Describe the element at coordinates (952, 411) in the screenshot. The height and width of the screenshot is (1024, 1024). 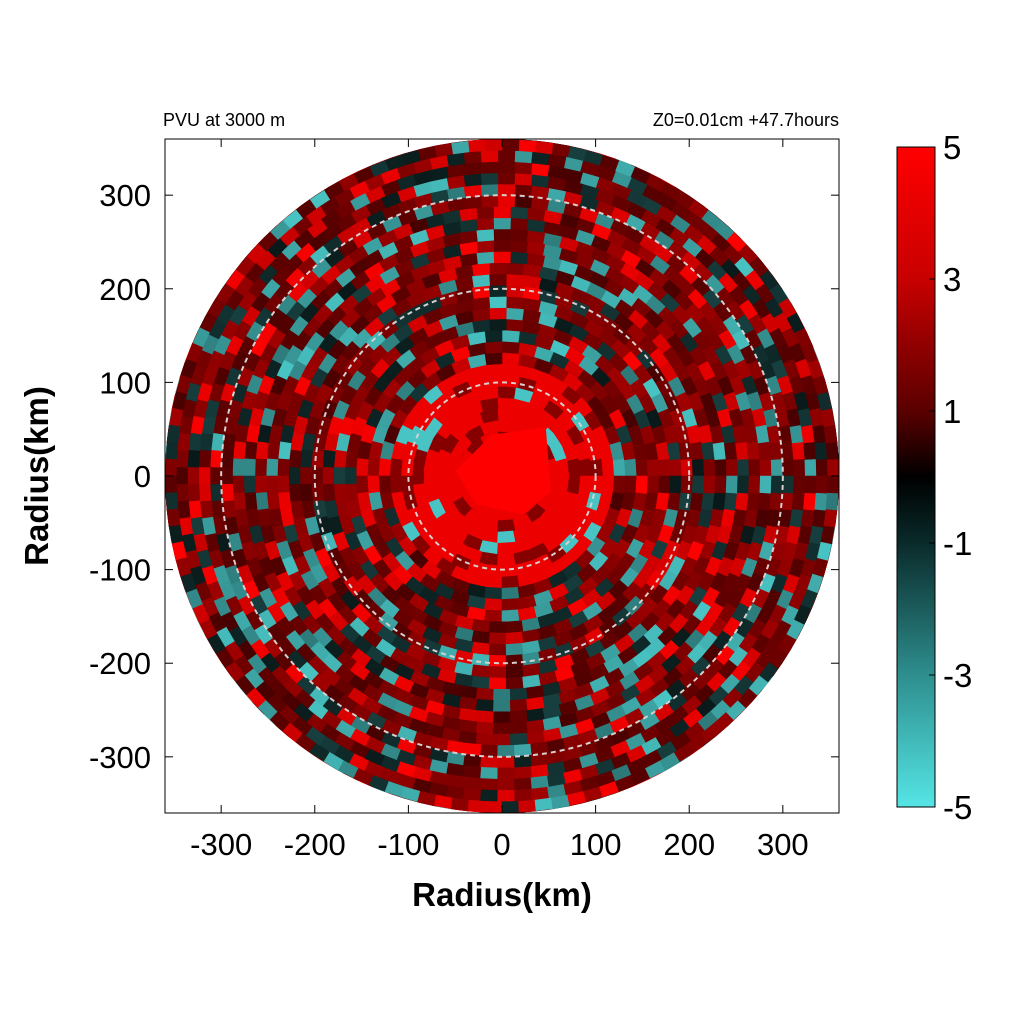
I see `colorbar-tick-label: 1` at that location.